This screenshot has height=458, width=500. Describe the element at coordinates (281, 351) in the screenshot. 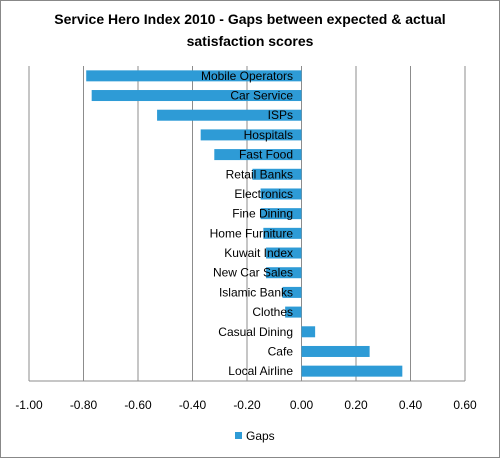

I see `category-label: Cafe` at that location.